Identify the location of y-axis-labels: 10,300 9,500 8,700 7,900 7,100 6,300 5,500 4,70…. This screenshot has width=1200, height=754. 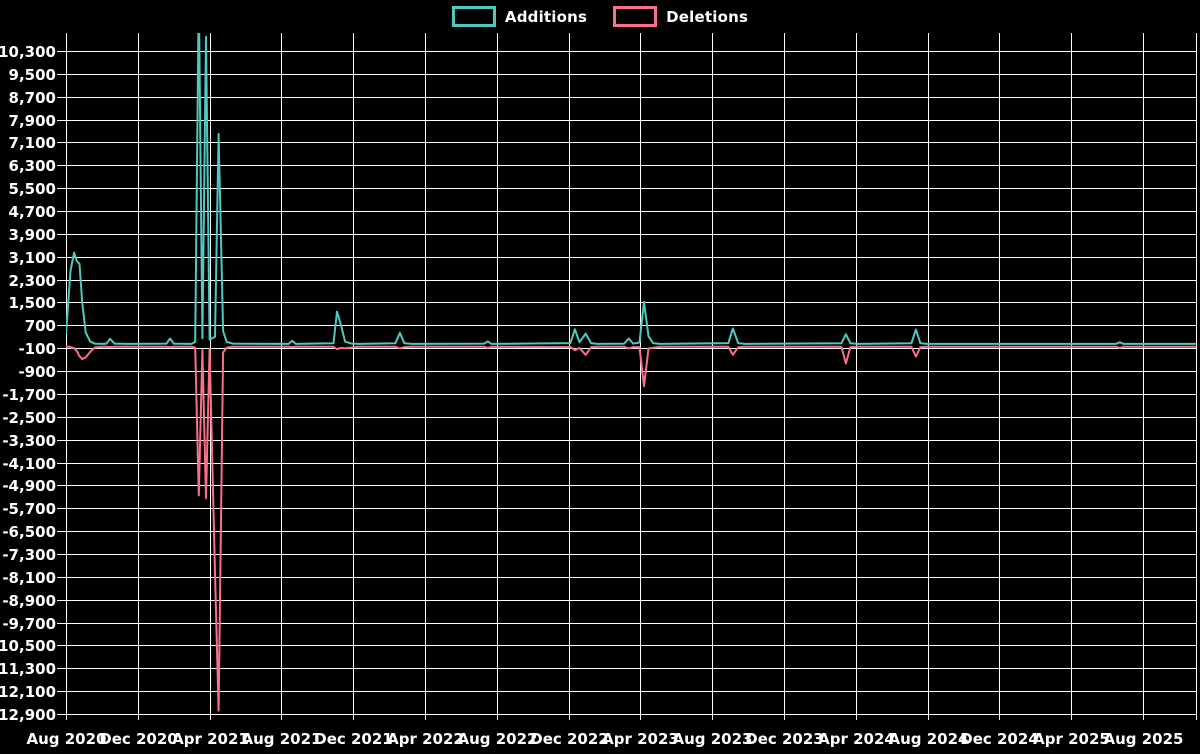
(28, 383).